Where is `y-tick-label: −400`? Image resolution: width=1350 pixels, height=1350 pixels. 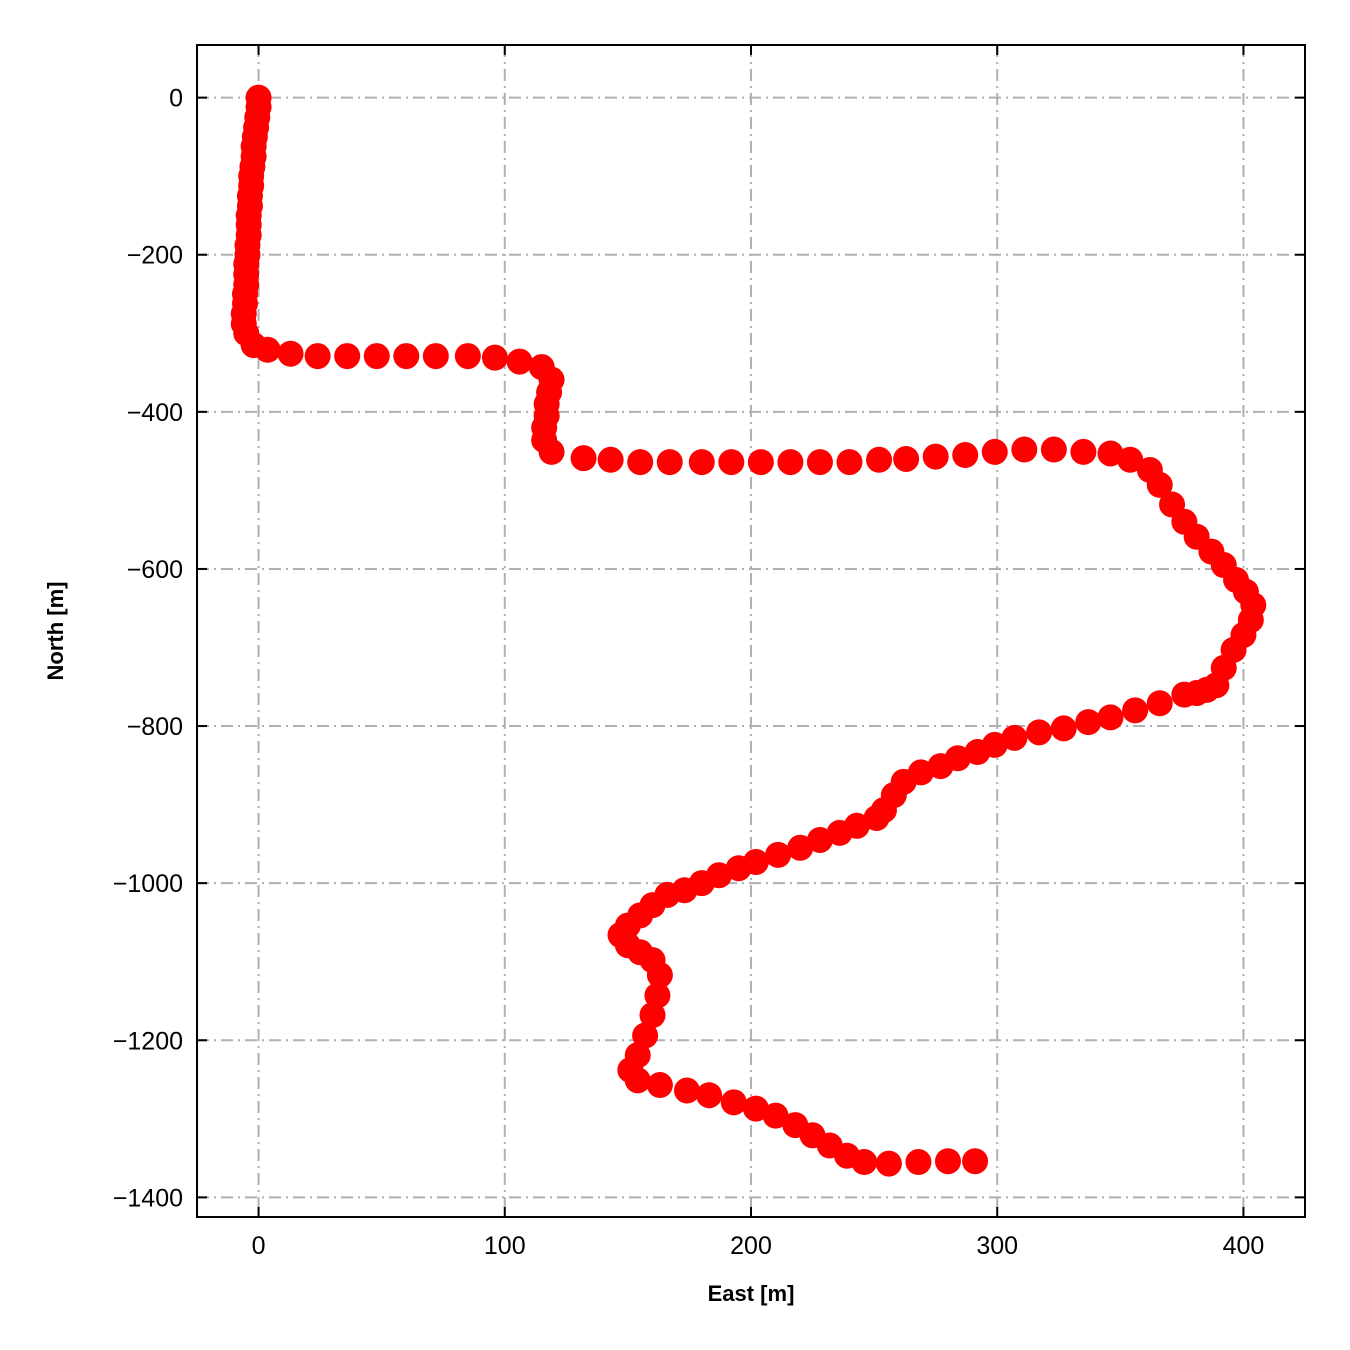
y-tick-label: −400 is located at coordinates (155, 413).